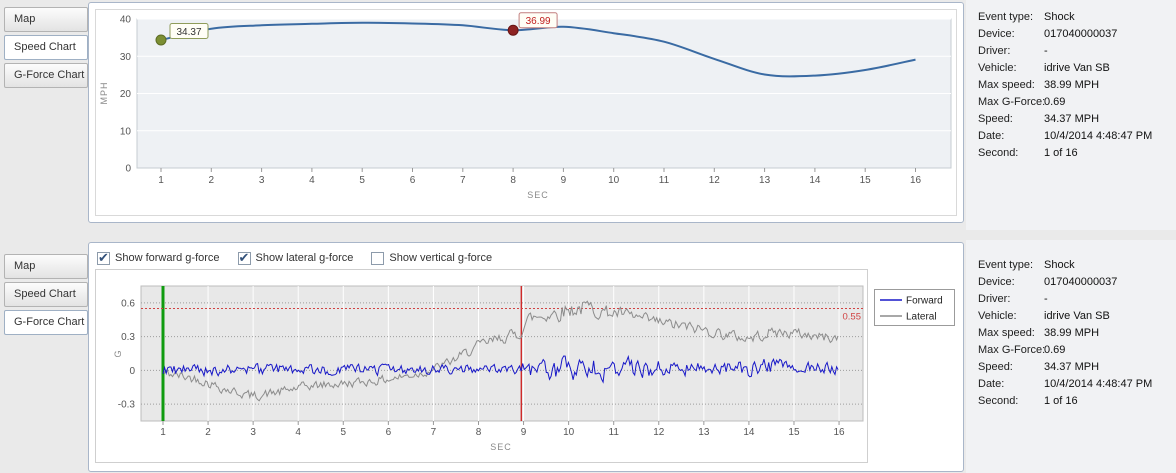 The image size is (1176, 473). Describe the element at coordinates (513, 30) in the screenshot. I see `event-marker` at that location.